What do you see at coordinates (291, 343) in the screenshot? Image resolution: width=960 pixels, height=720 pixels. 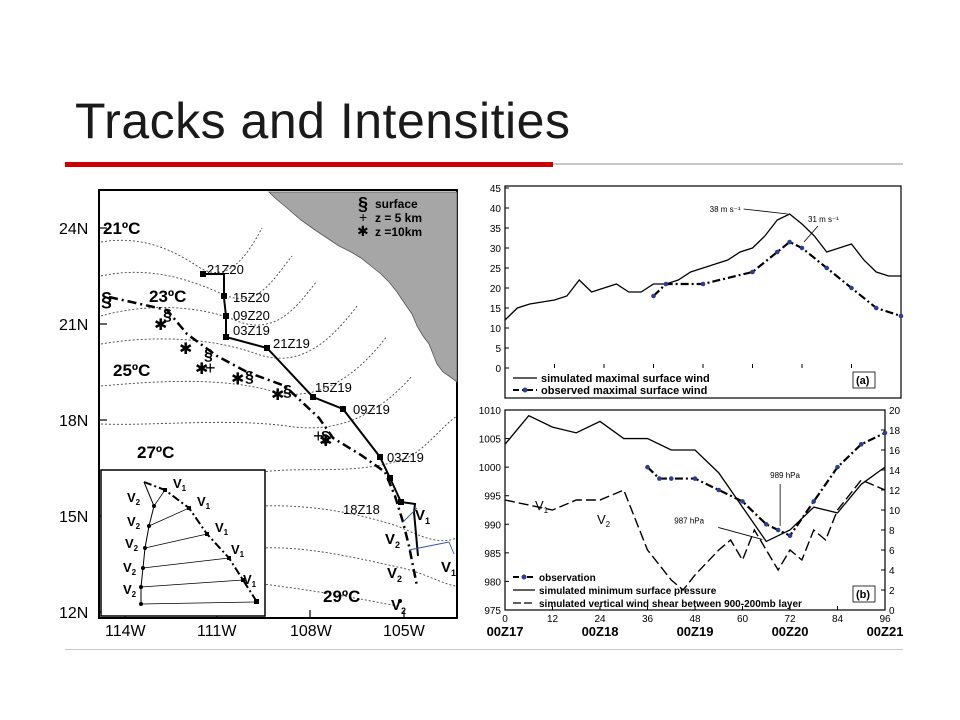 I see `time-label: 21Z19` at bounding box center [291, 343].